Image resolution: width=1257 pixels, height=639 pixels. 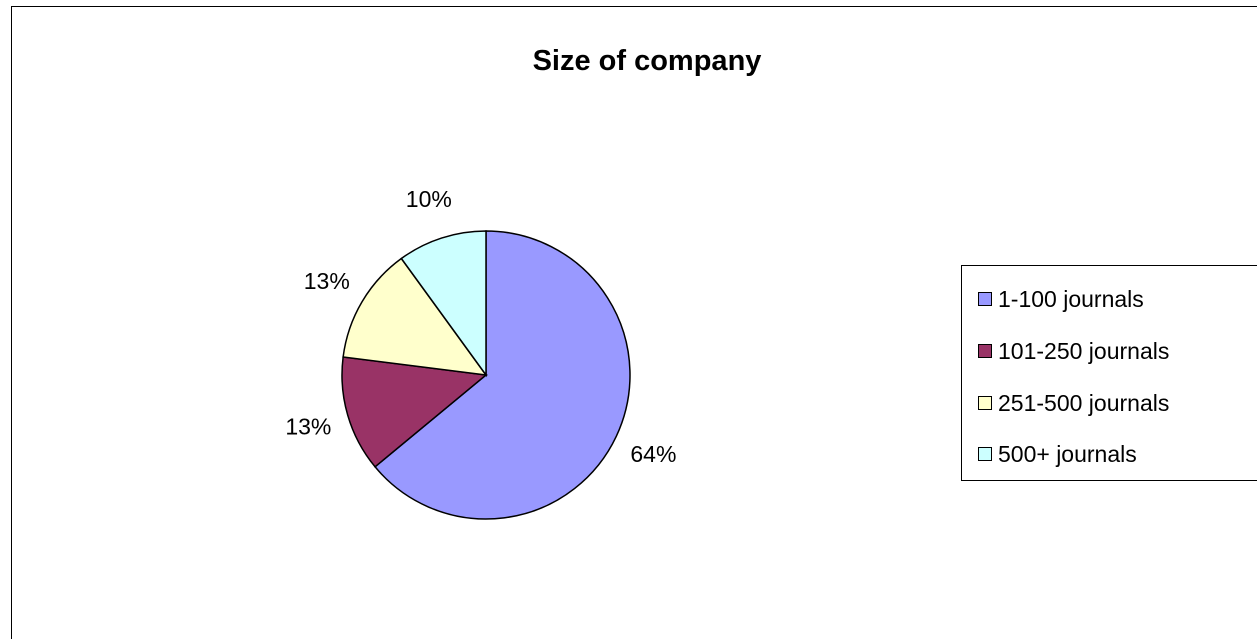 I want to click on pie-labels: 64% 13% 13% 10%, so click(x=480, y=326).